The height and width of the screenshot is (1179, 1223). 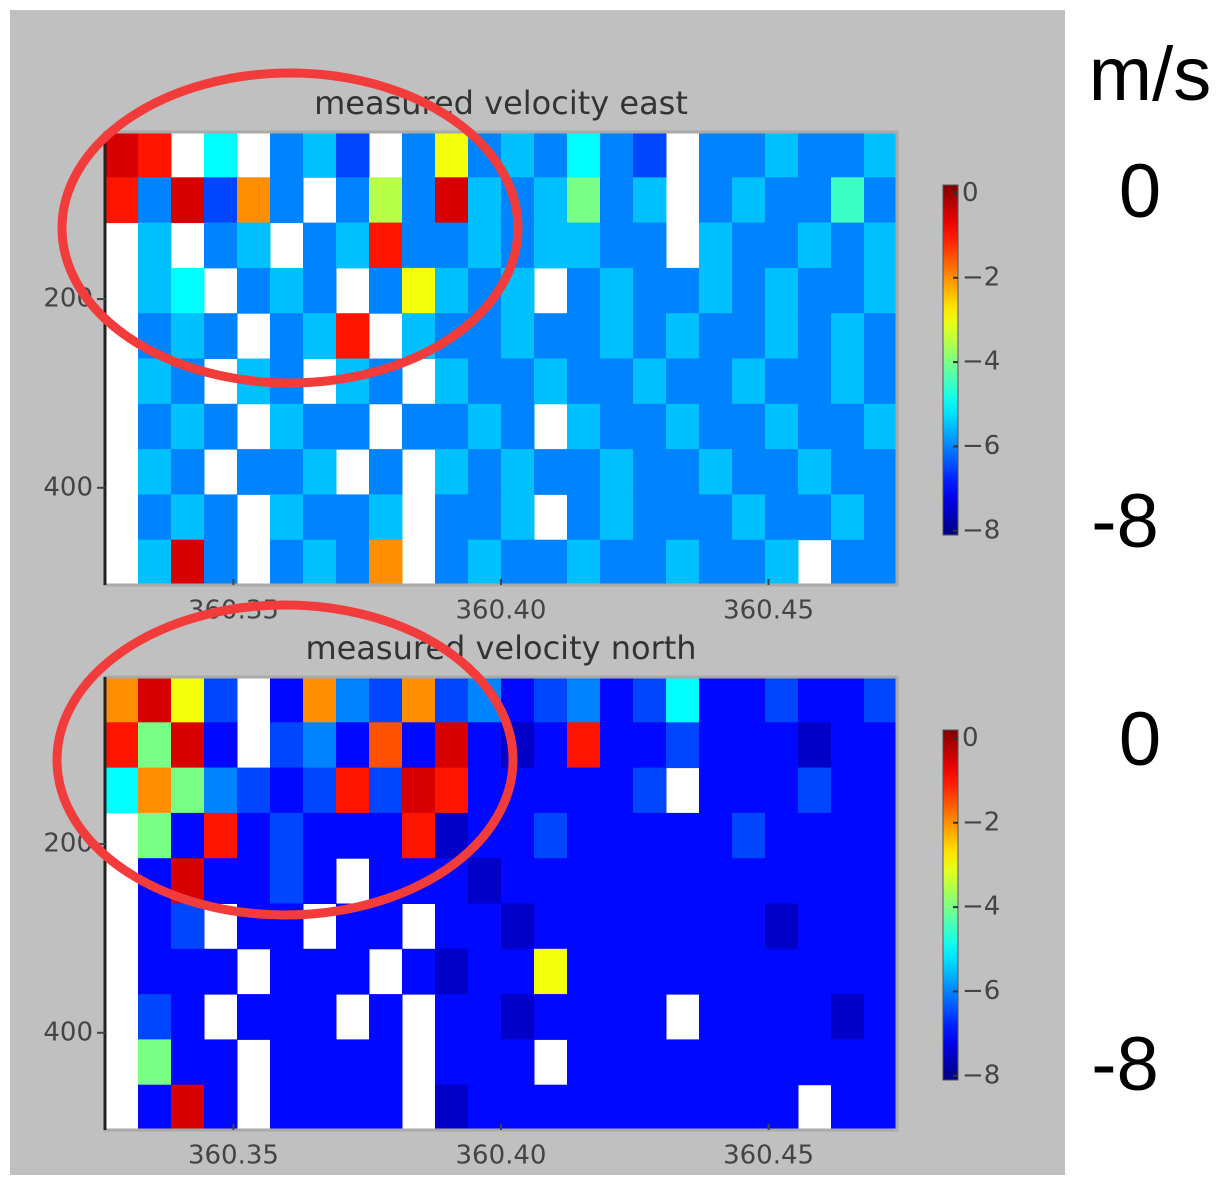 What do you see at coordinates (981, 991) in the screenshot?
I see `colorbar-tick-label: −6` at bounding box center [981, 991].